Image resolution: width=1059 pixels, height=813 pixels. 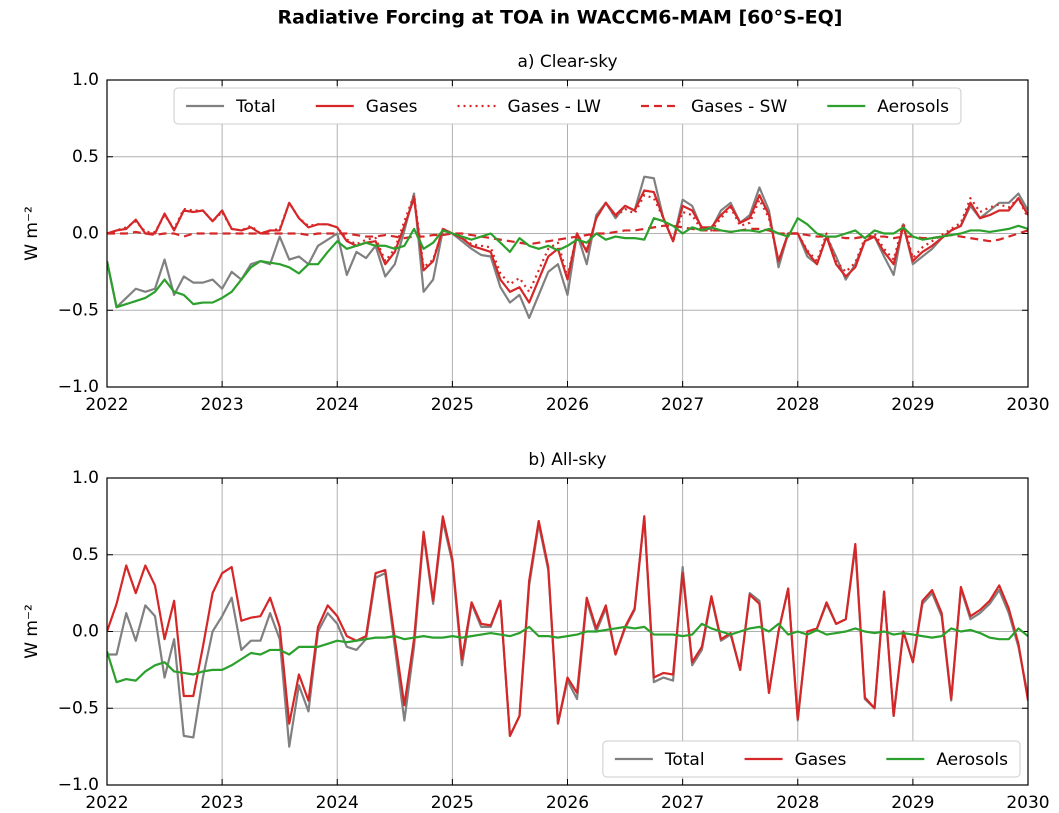 I want to click on legend-label: Gases - SW, so click(x=739, y=107).